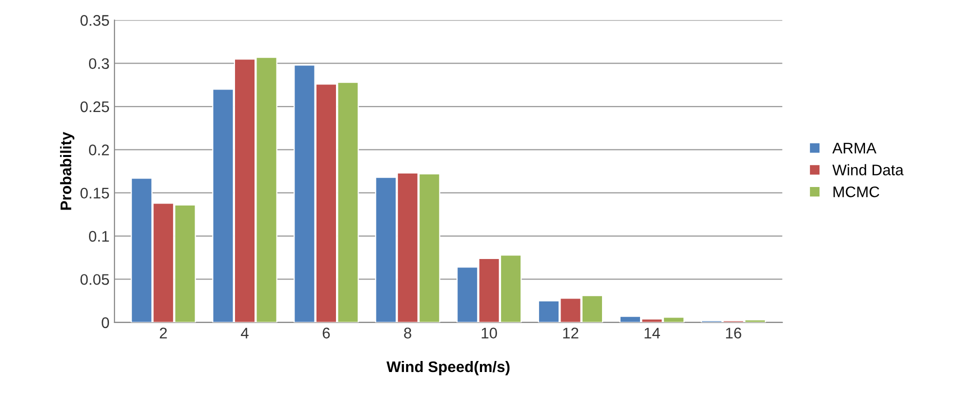 This screenshot has height=403, width=954. Describe the element at coordinates (489, 333) in the screenshot. I see `x-tick-label: 10` at that location.